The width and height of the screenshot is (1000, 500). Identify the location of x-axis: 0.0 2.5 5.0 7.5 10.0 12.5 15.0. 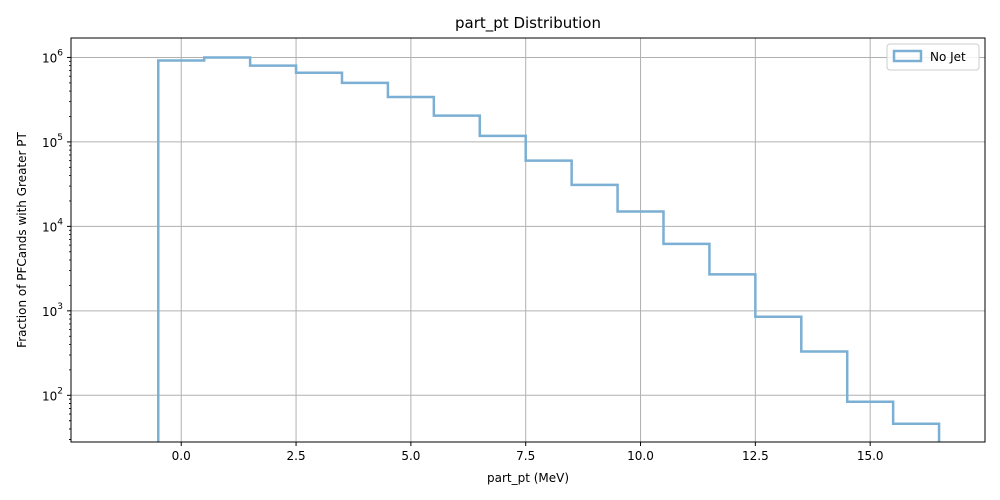
(528, 452).